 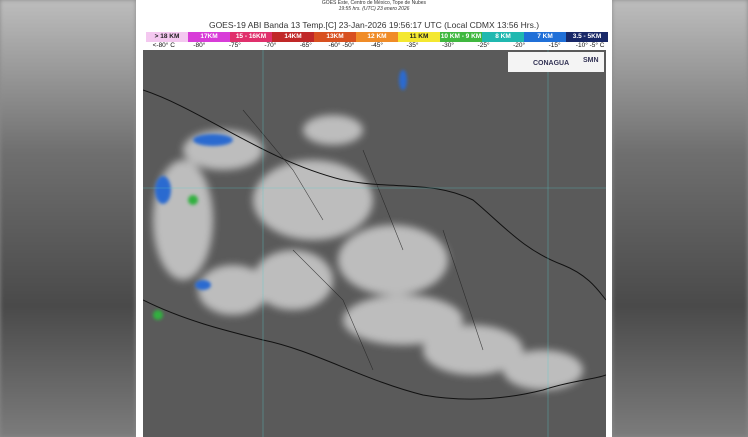 I want to click on temperature-label: -25°, so click(x=483, y=45).